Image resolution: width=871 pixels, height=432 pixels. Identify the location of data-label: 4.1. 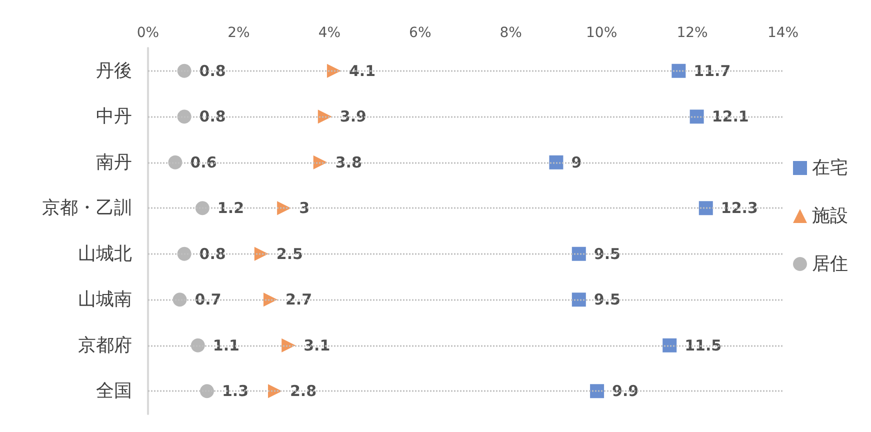
(362, 71).